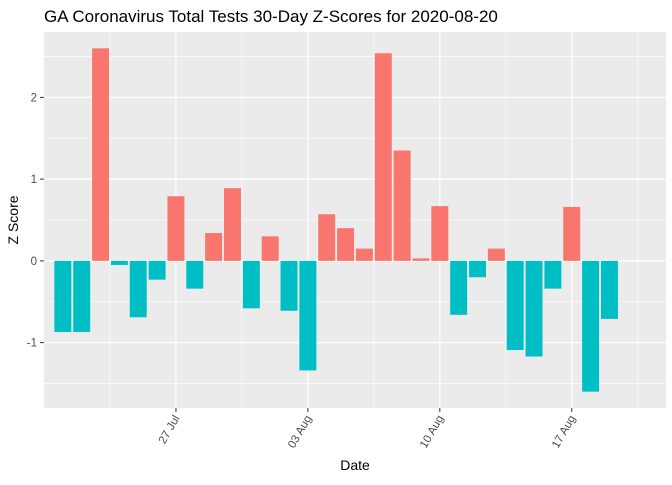 The image size is (672, 485). Describe the element at coordinates (355, 465) in the screenshot. I see `x-axis-title: Date` at that location.